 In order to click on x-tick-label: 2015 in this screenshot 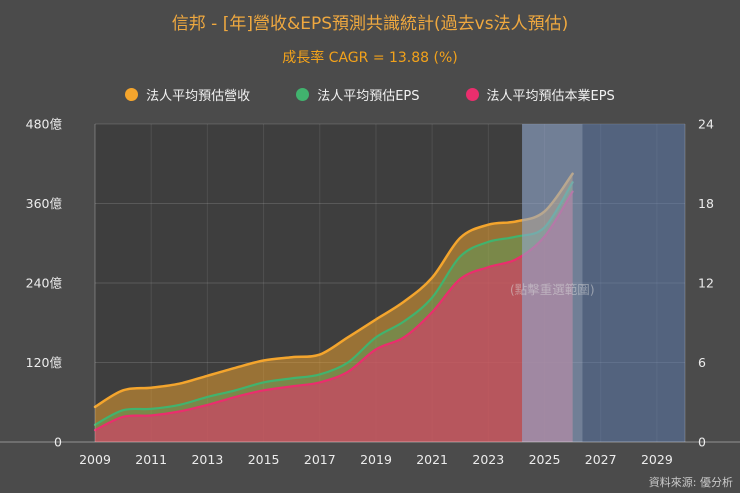, I will do `click(264, 459)`.